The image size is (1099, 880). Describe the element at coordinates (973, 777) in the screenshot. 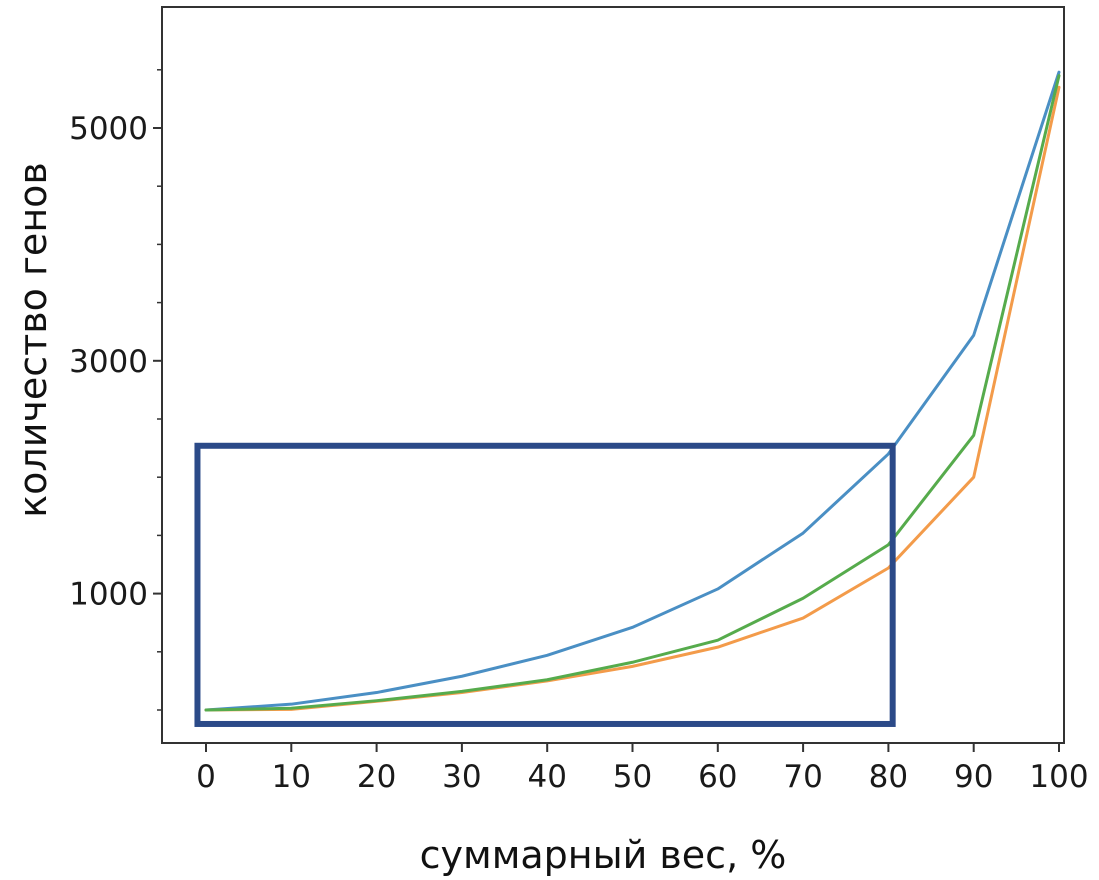

I see `x-tick-label: 90` at that location.